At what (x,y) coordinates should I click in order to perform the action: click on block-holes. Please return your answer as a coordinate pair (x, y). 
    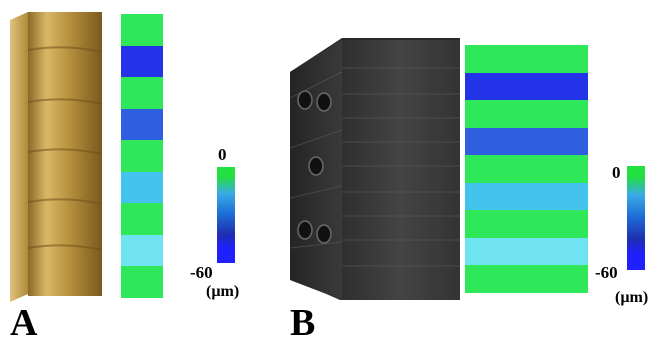
    Looking at the image, I should click on (314, 167).